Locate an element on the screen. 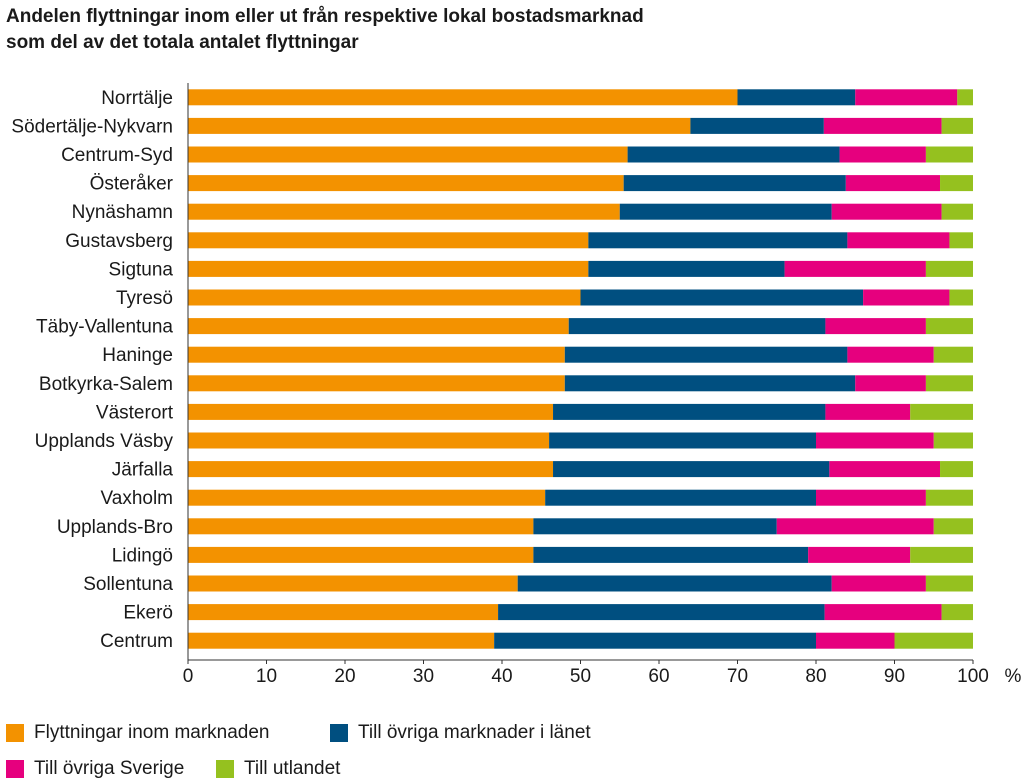 Image resolution: width=1024 pixels, height=782 pixels. bar-haninge-sverige is located at coordinates (890, 354).